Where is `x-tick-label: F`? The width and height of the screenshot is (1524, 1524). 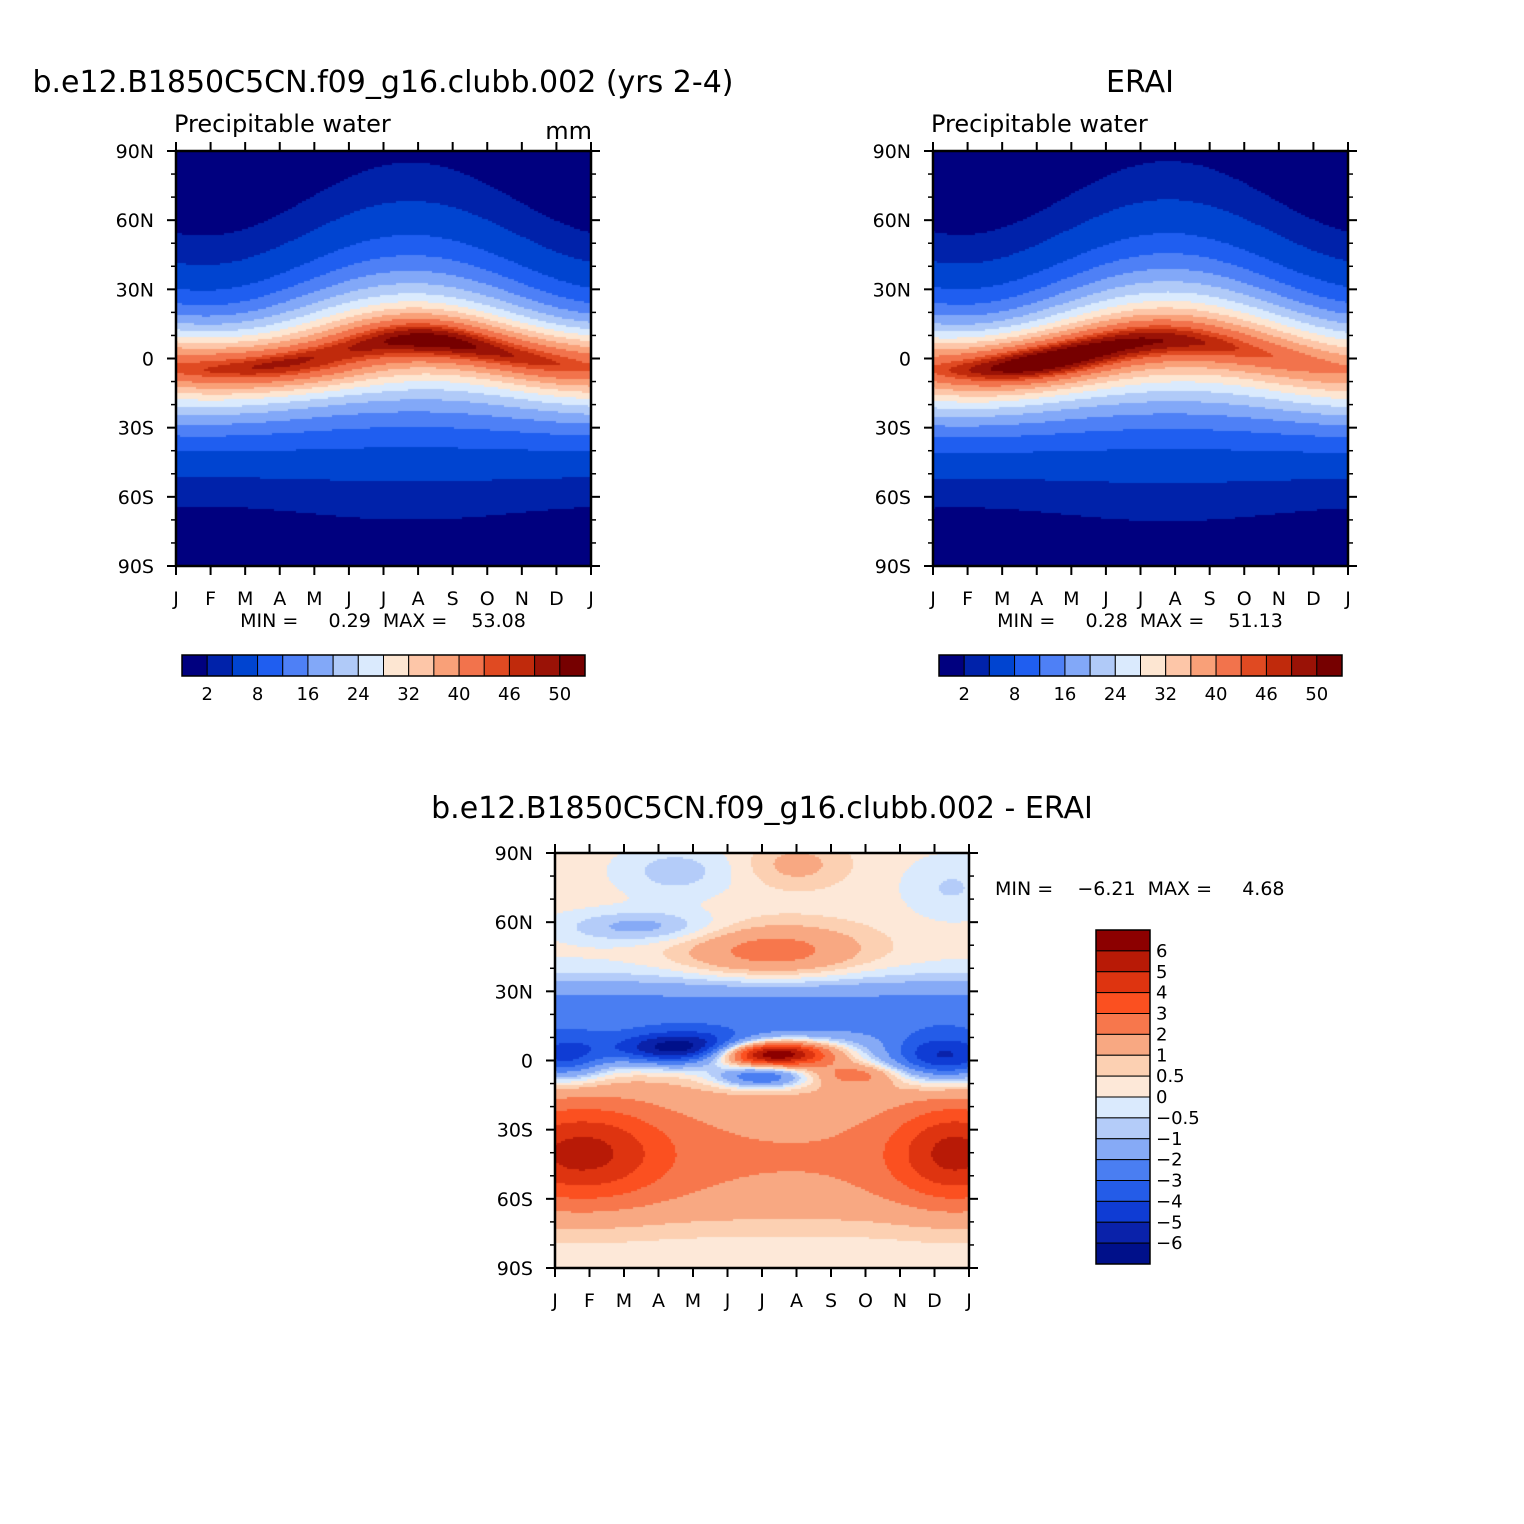 x-tick-label: F is located at coordinates (210, 599).